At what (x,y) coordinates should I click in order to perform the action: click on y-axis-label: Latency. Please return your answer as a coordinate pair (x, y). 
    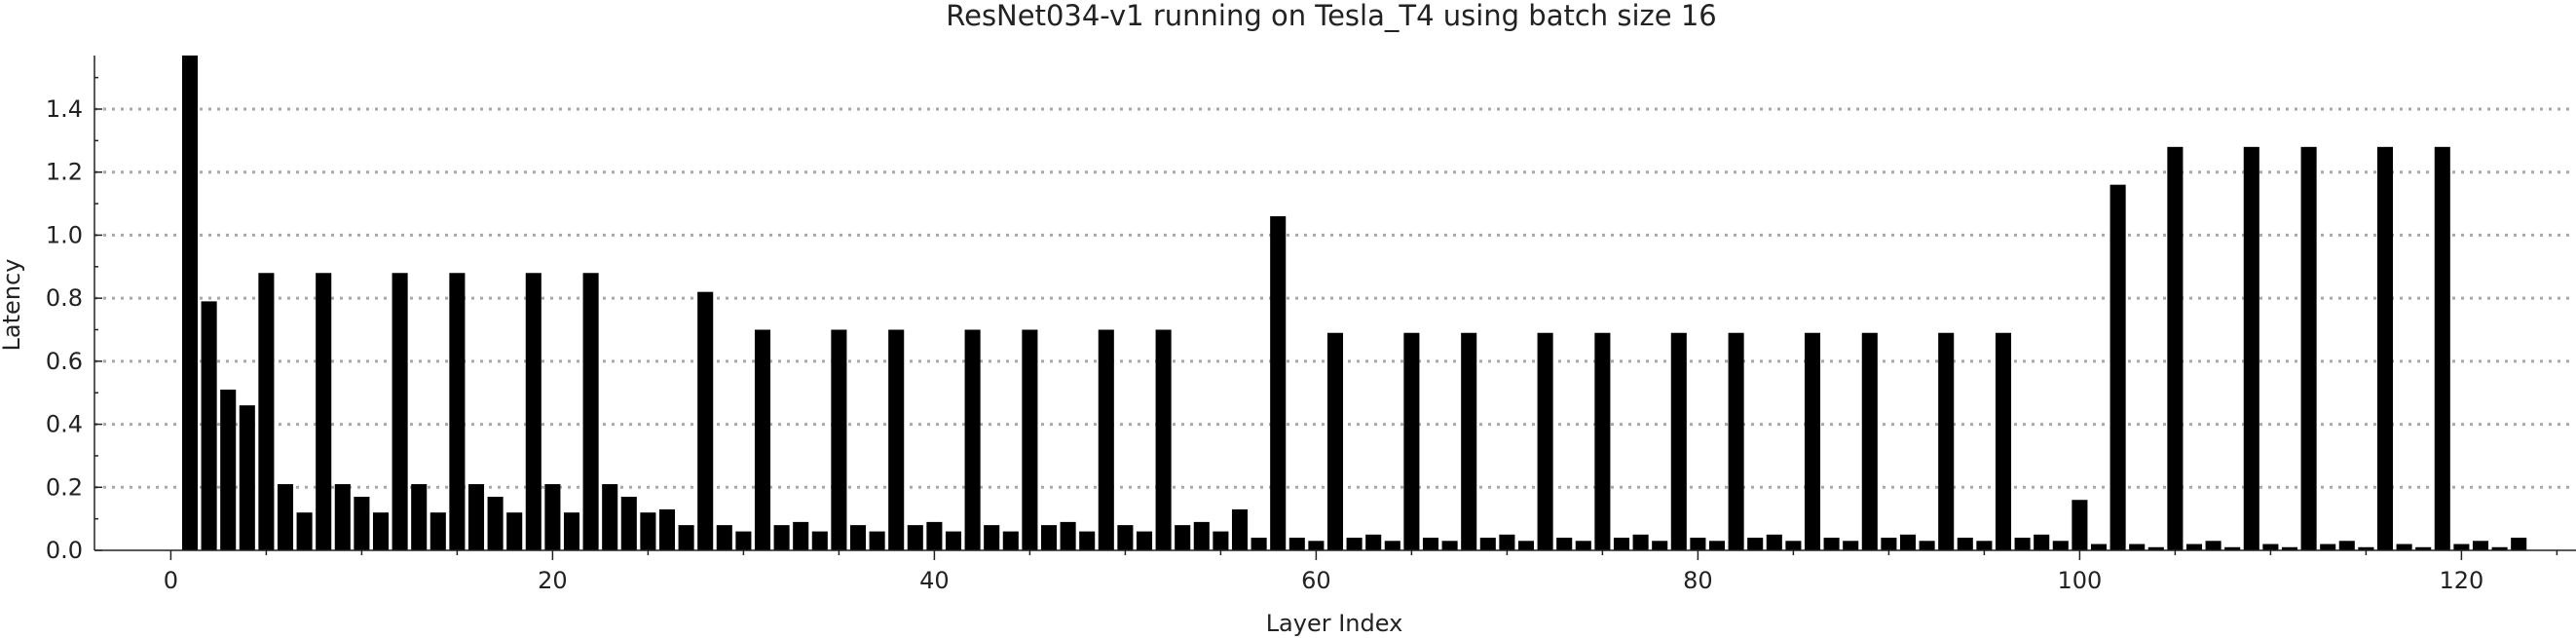
    Looking at the image, I should click on (12, 306).